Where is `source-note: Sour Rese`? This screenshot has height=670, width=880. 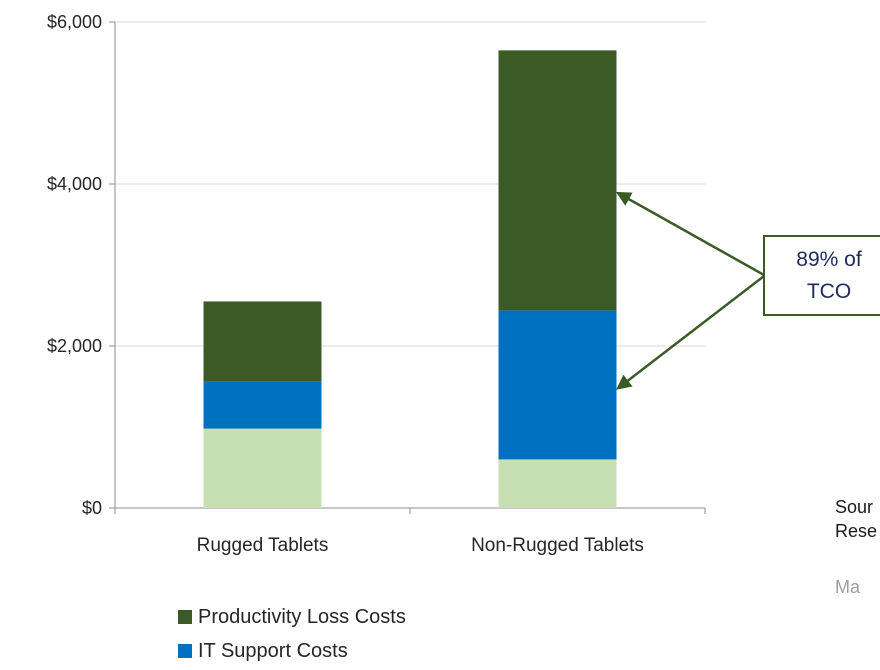 source-note: Sour Rese is located at coordinates (856, 519).